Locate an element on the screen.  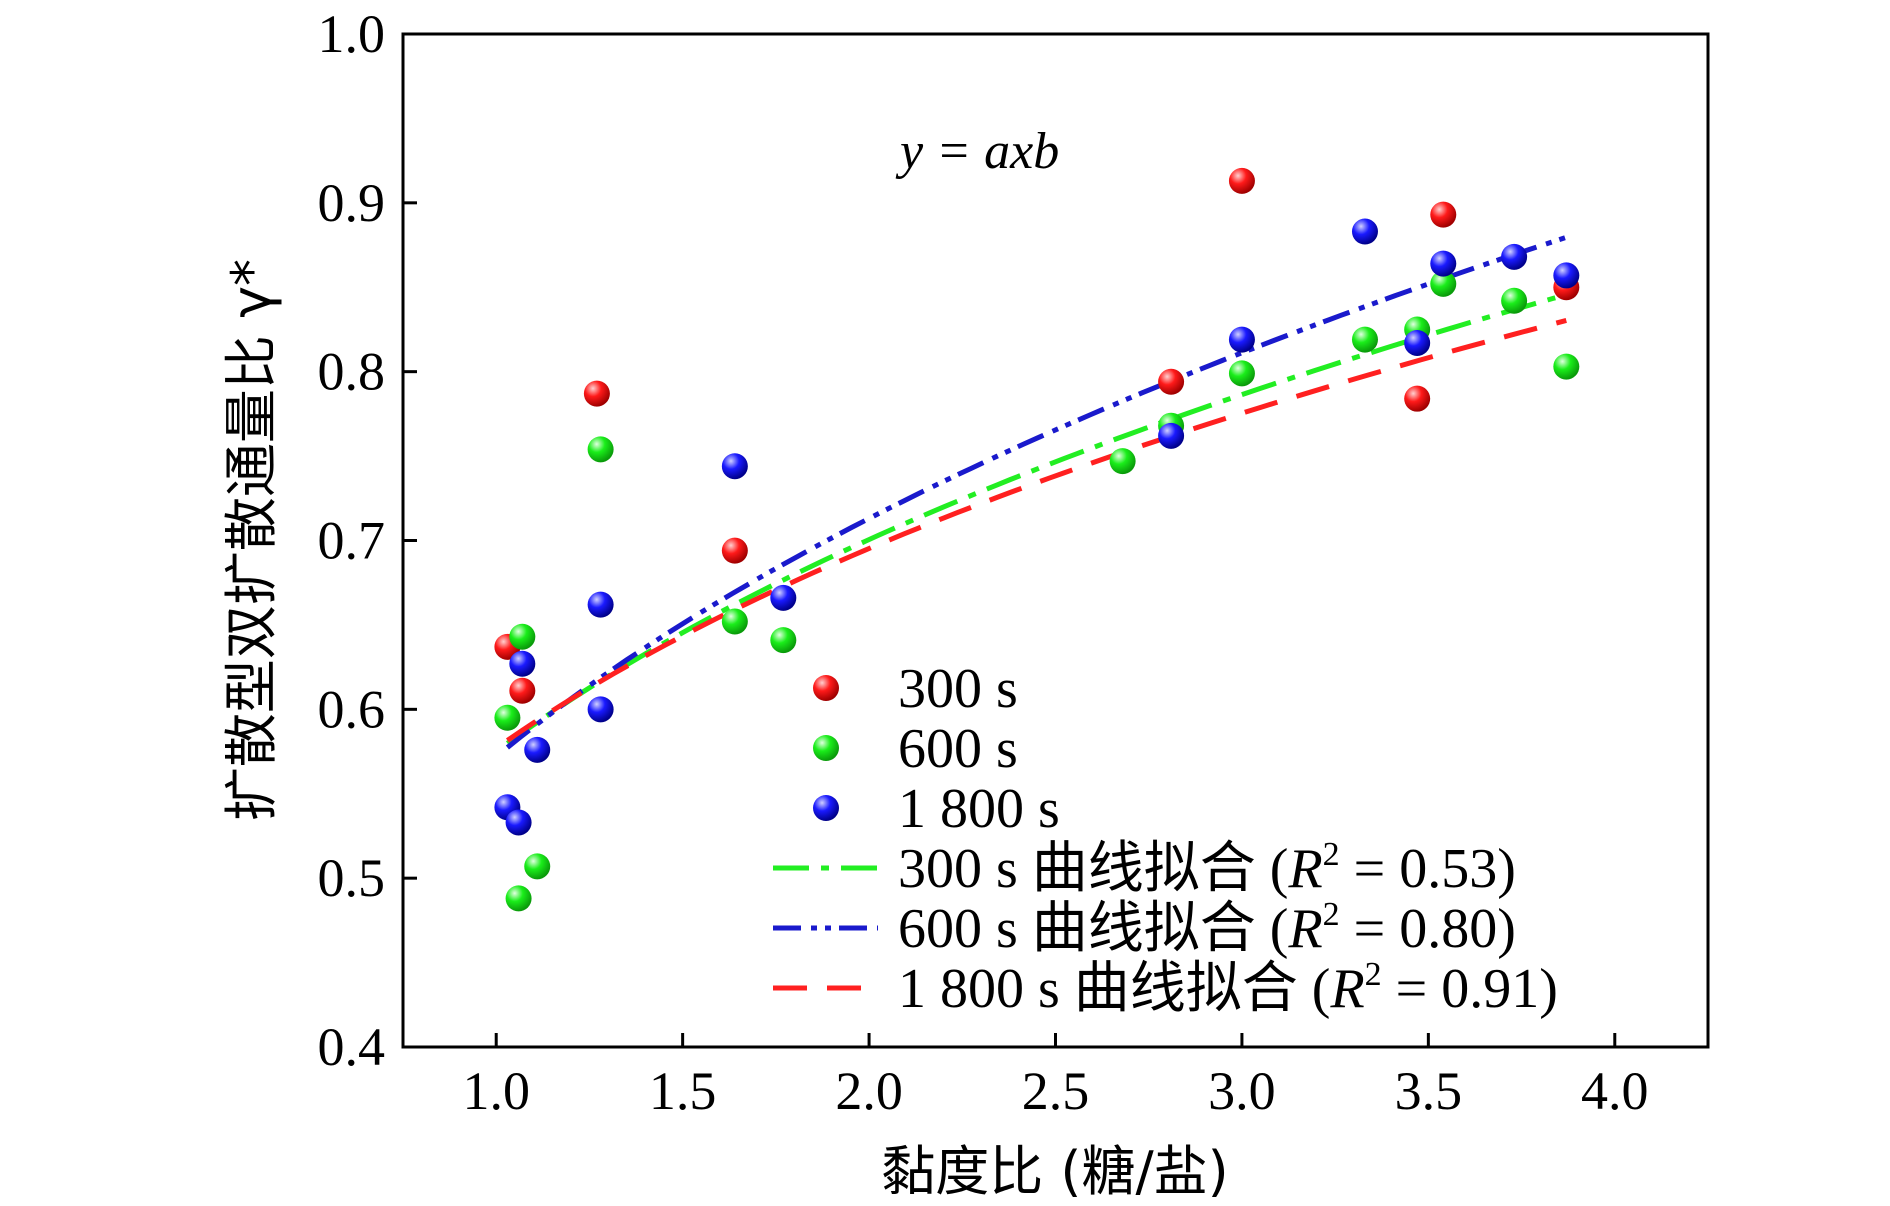
y-axis: 0.4 0.5 0.6 0.7 0.8 0.9 1.0 is located at coordinates (367, 540).